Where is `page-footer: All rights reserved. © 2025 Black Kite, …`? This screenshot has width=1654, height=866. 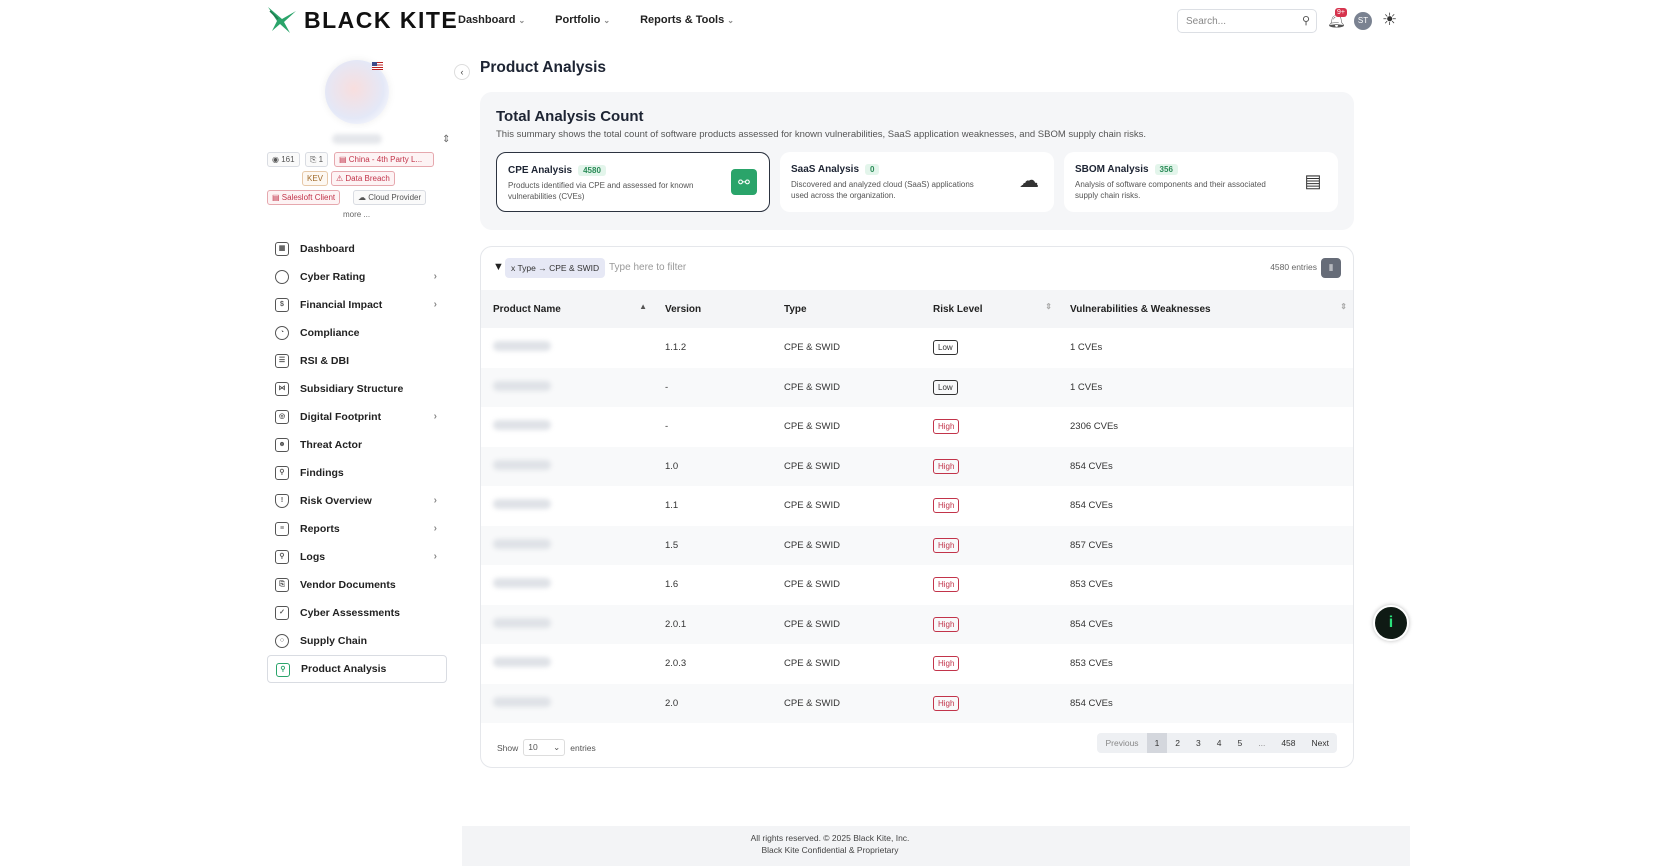 page-footer: All rights reserved. © 2025 Black Kite, … is located at coordinates (830, 844).